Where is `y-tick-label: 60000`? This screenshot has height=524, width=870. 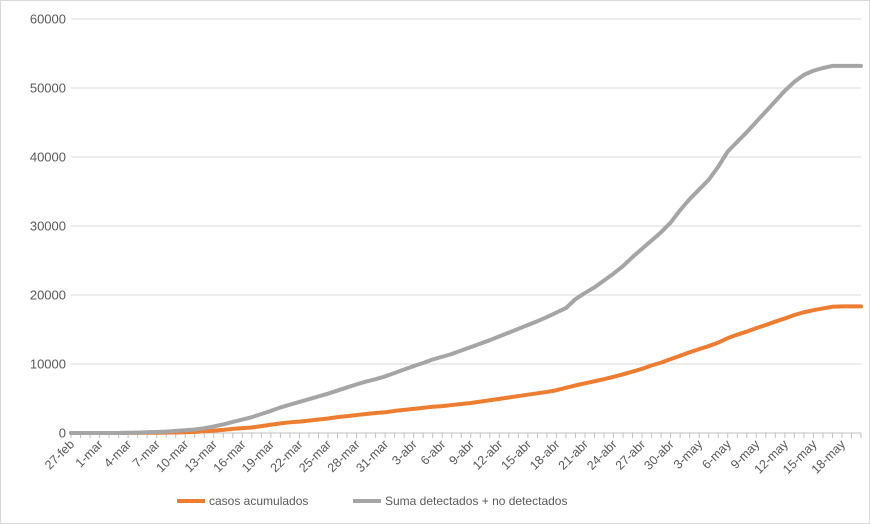 y-tick-label: 60000 is located at coordinates (48, 19).